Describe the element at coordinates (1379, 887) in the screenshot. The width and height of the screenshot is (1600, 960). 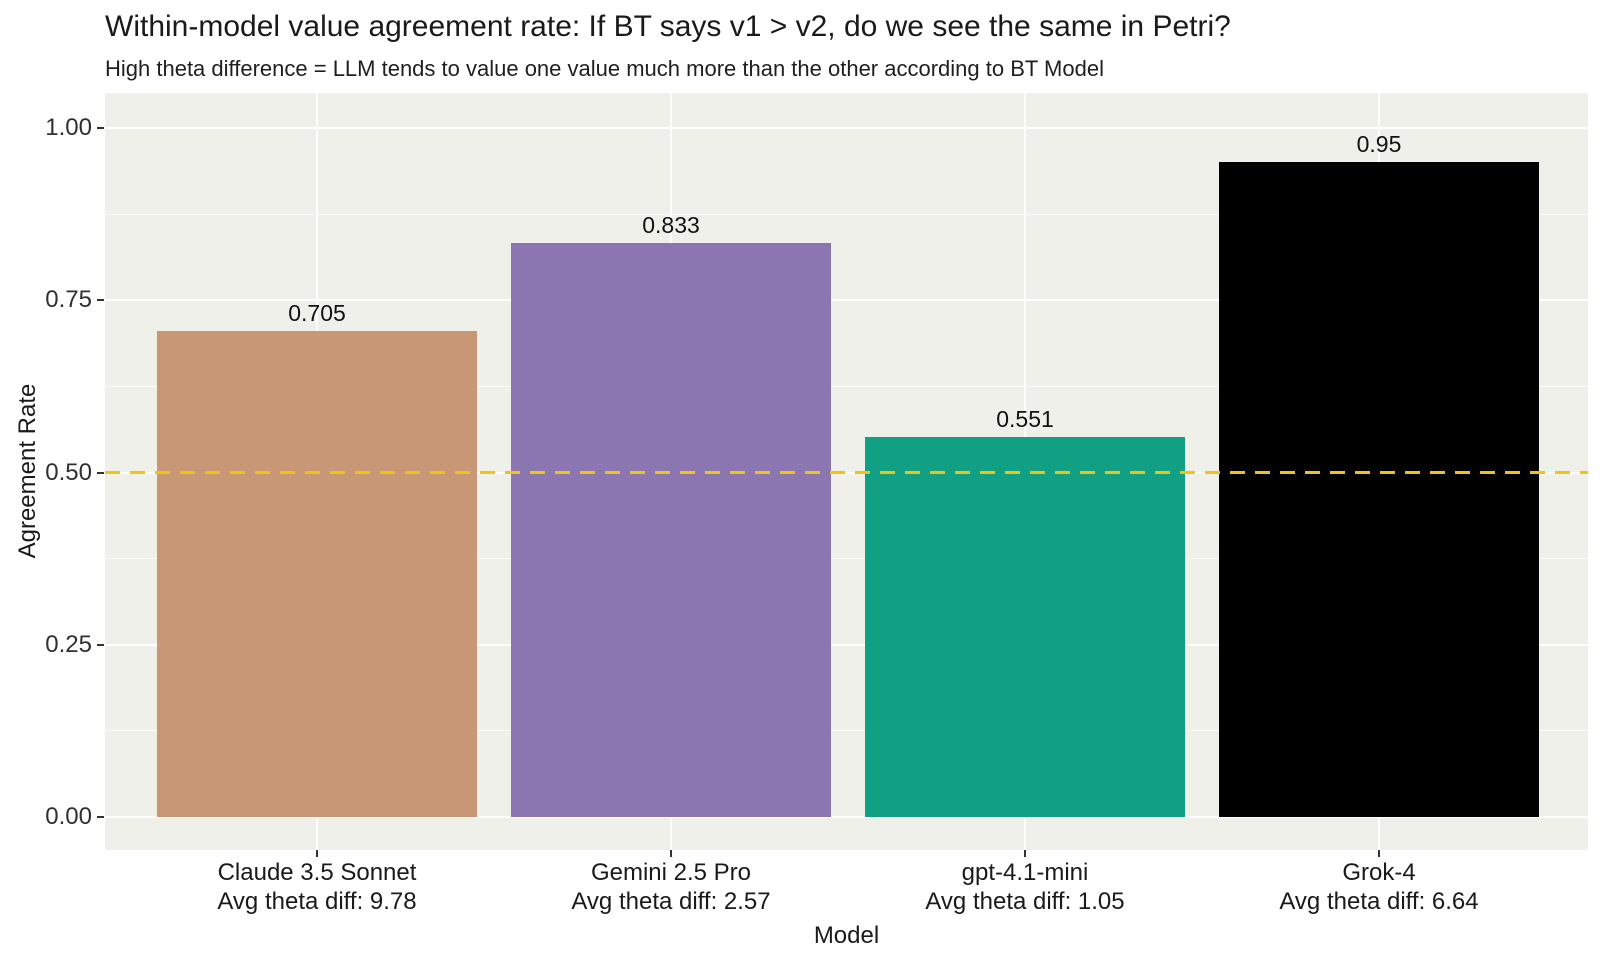
I see `x-tick-label: Grok-4 Avg theta diff: 6.64` at that location.